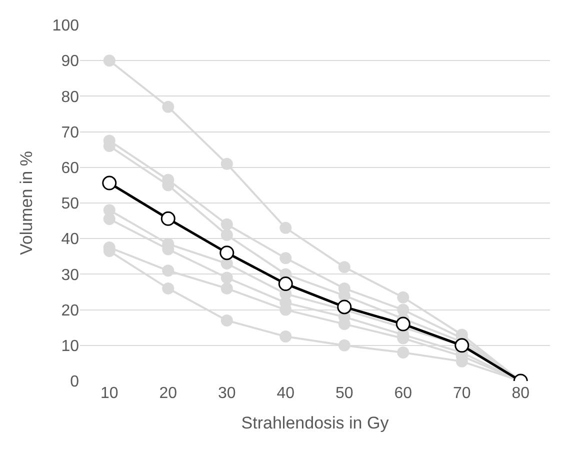 This screenshot has width=570, height=471. What do you see at coordinates (227, 393) in the screenshot?
I see `x-tick-label: 30` at bounding box center [227, 393].